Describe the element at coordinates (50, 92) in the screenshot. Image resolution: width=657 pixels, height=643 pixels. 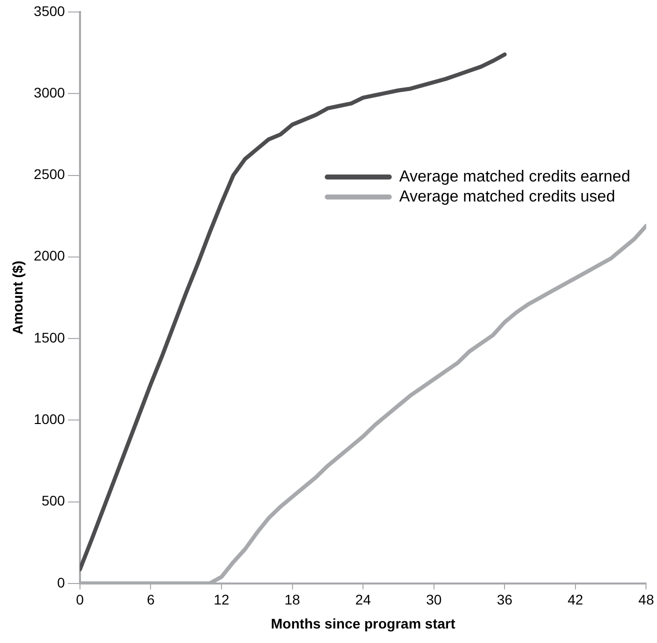
I see `y-tick-label: 3000` at that location.